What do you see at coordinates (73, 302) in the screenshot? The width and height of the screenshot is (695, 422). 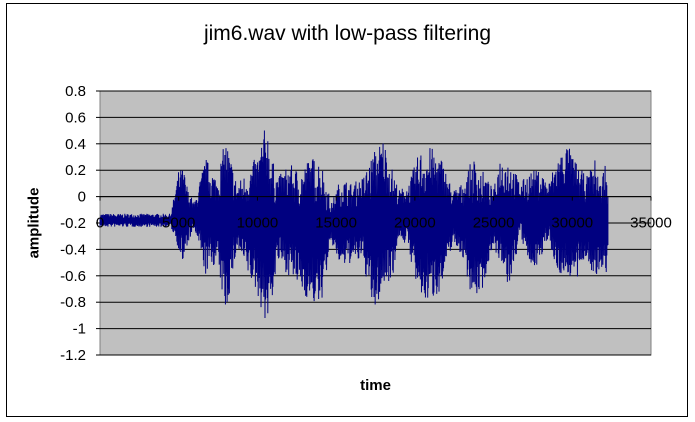 I see `y-tick-label: -0.8` at bounding box center [73, 302].